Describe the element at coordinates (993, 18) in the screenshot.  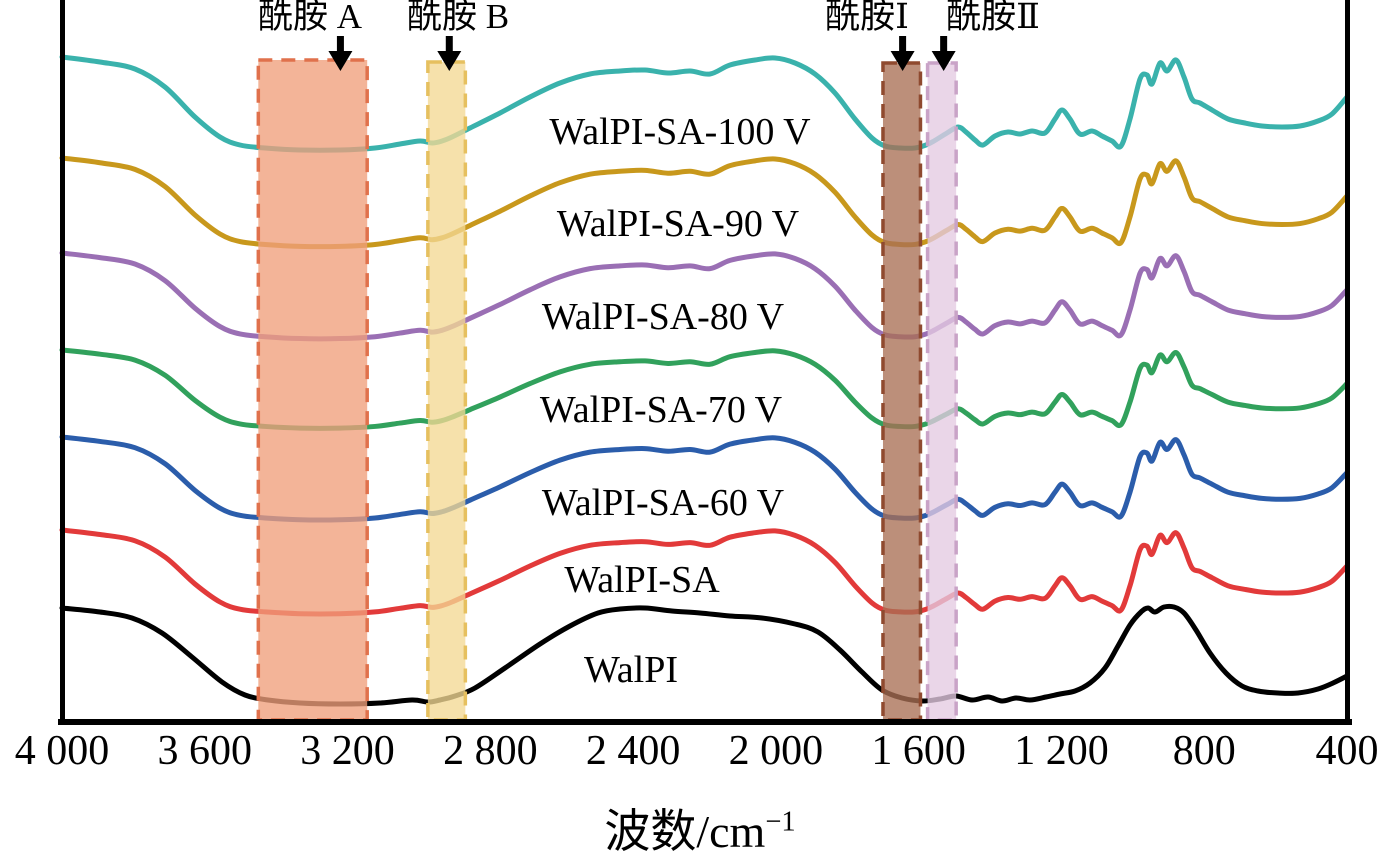
I see `band-label-amide-II: 酰胺Ⅱ` at that location.